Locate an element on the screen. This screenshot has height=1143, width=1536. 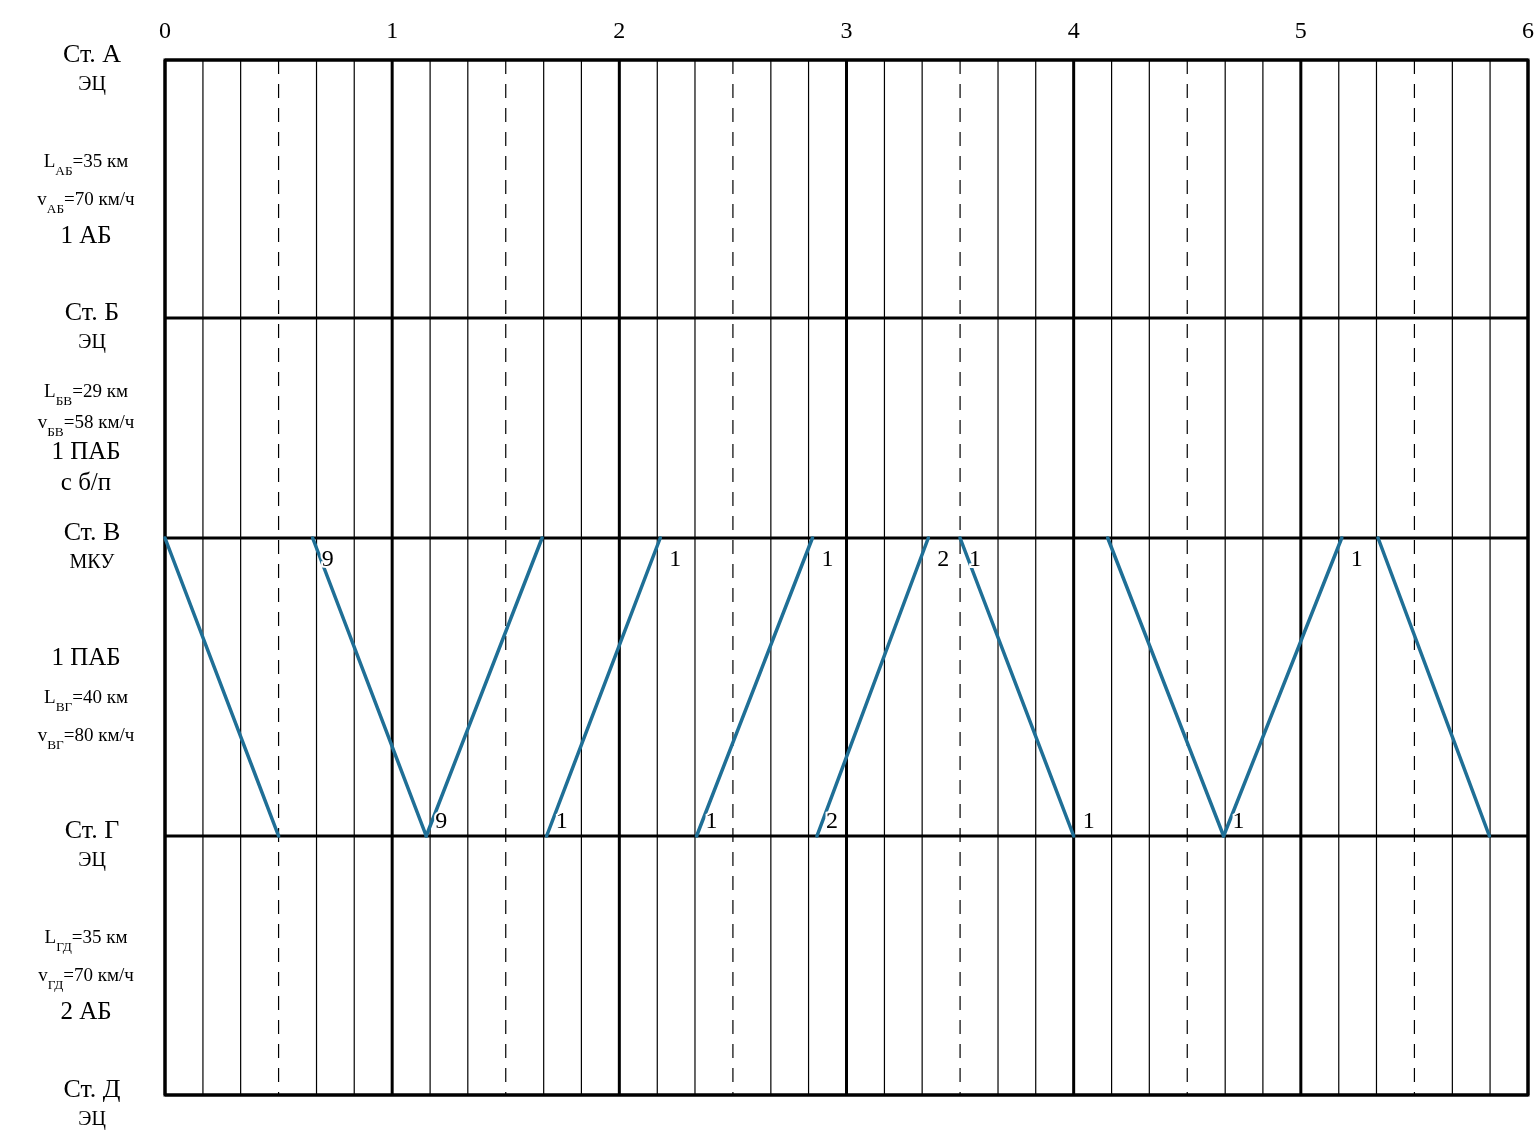
text: Ст. В МКУ is located at coordinates (92, 544).